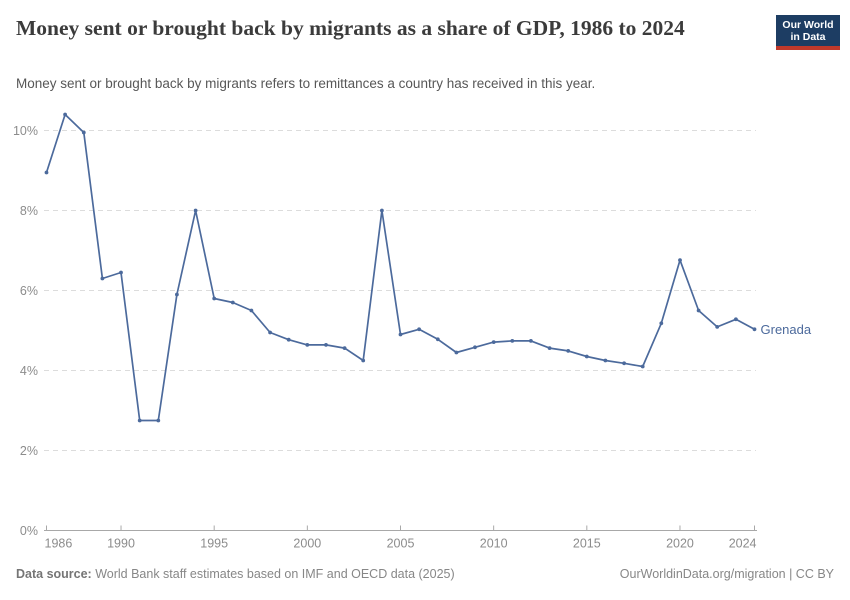 This screenshot has width=850, height=600. I want to click on data-source-label: Data source:, so click(54, 574).